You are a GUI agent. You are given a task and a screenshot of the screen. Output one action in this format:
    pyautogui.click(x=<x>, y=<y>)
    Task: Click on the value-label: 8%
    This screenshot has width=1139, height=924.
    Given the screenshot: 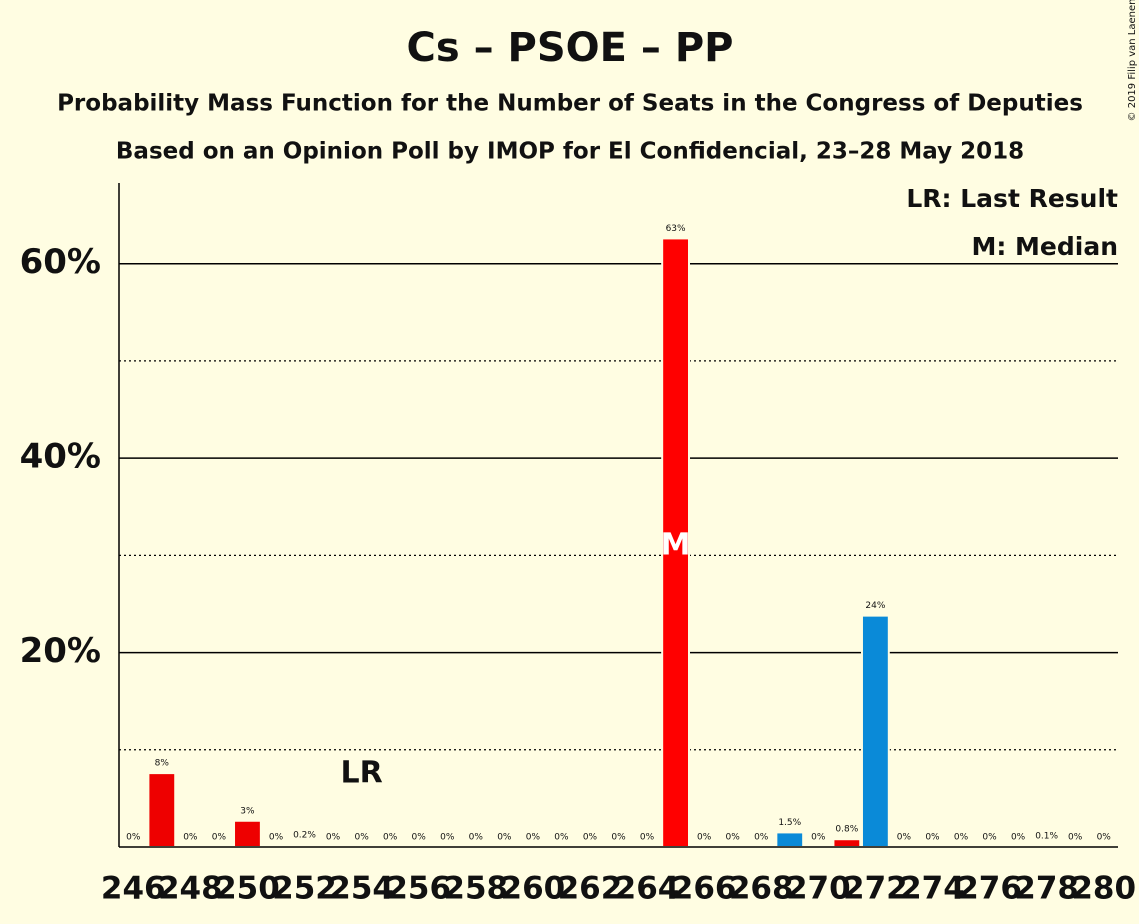 What is the action you would take?
    pyautogui.click(x=162, y=764)
    